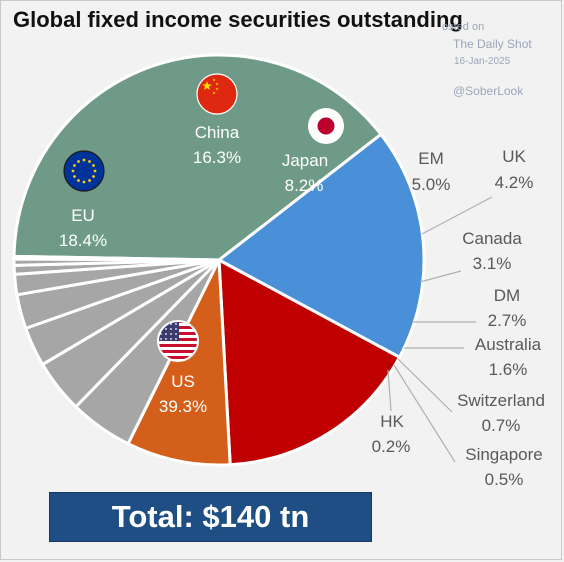 Image resolution: width=564 pixels, height=562 pixels. Describe the element at coordinates (183, 381) in the screenshot. I see `slice-label-us: US` at that location.